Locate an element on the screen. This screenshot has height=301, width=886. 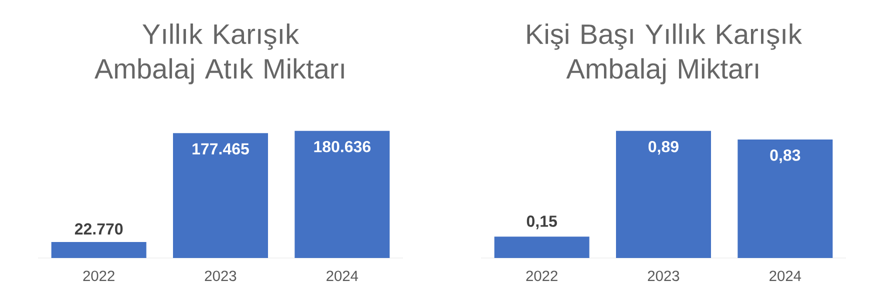
data-label: 0,83 is located at coordinates (785, 157).